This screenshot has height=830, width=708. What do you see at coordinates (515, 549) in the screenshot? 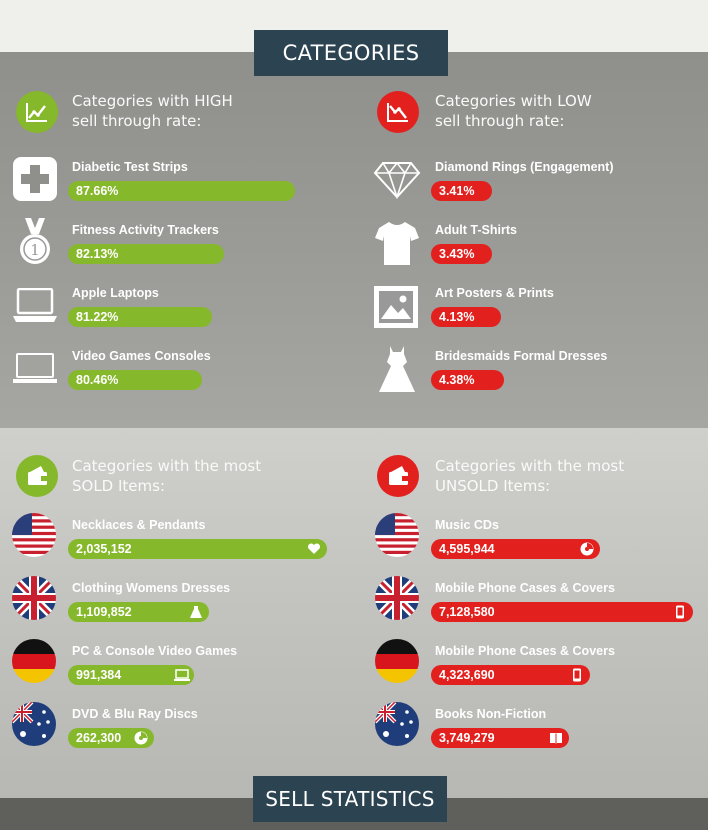
I see `value-bar: 4,595,944` at bounding box center [515, 549].